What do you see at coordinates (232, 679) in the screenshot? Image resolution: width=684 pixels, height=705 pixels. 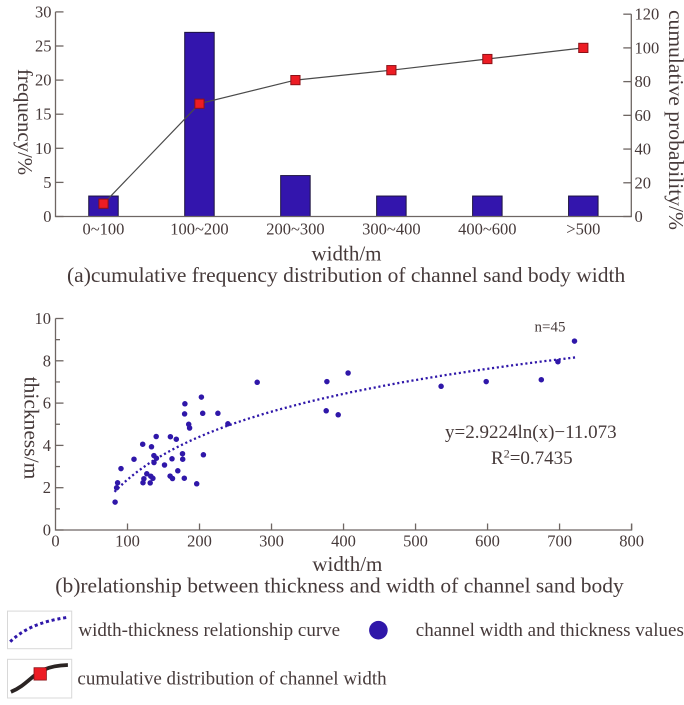 I see `svg-text:cumulative distribution of cha: cumulative distribution of channel width` at bounding box center [232, 679].